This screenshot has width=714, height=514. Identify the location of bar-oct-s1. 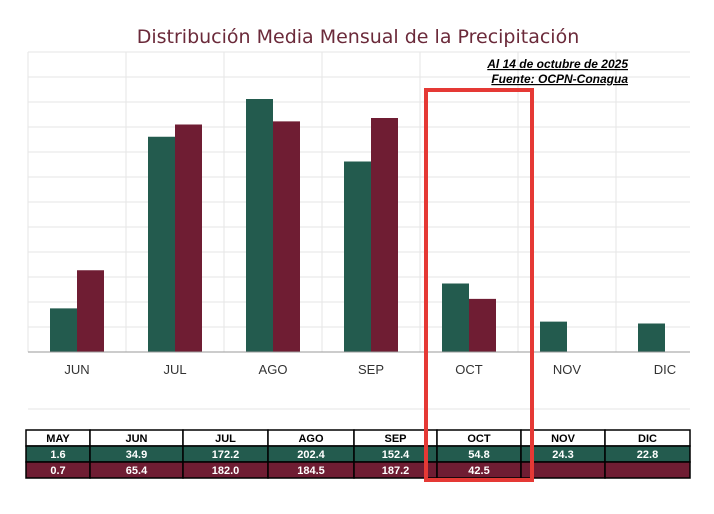
(455, 317).